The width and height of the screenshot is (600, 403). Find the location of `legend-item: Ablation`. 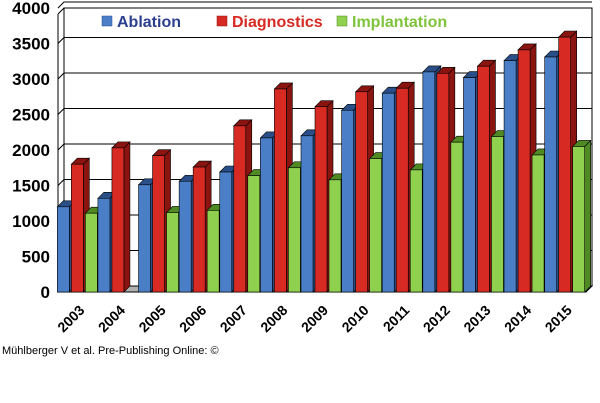

legend-item: Ablation is located at coordinates (141, 22).